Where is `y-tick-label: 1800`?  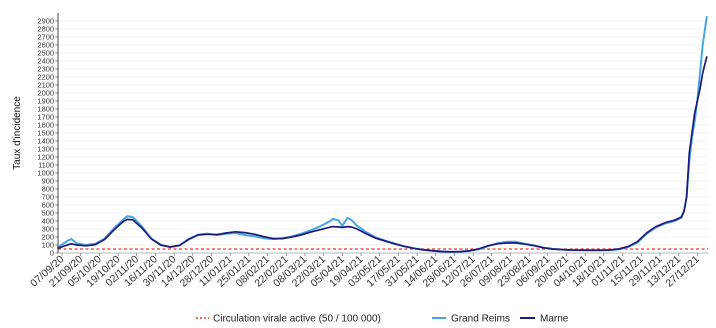
y-tick-label: 1800 is located at coordinates (46, 109).